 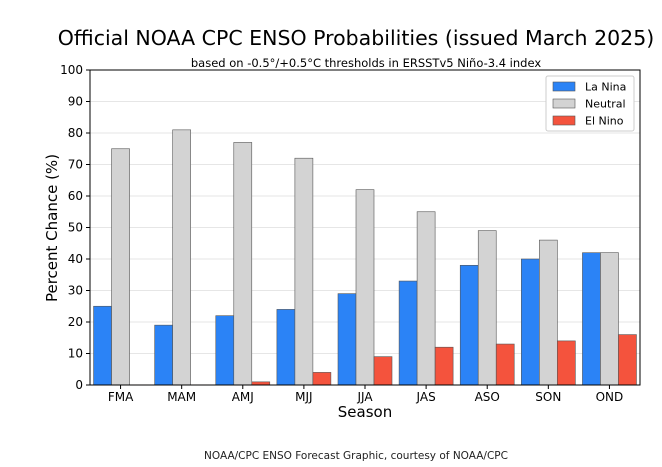 What do you see at coordinates (243, 264) in the screenshot?
I see `bar-neutral-amj` at bounding box center [243, 264].